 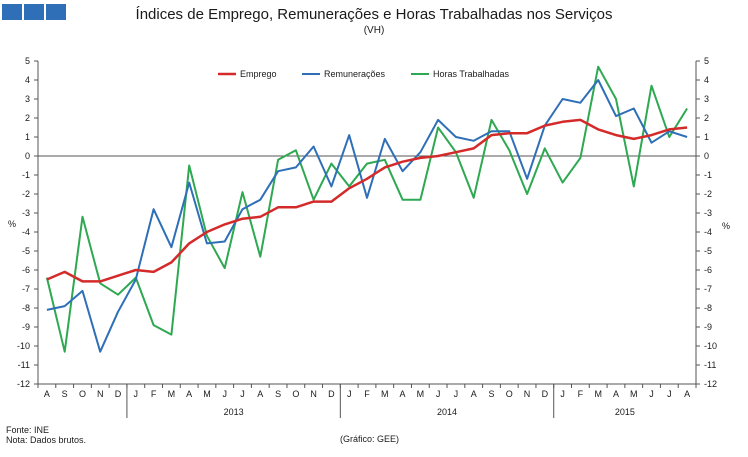 What do you see at coordinates (706, 61) in the screenshot?
I see `y-tick-label-right: 5` at bounding box center [706, 61].